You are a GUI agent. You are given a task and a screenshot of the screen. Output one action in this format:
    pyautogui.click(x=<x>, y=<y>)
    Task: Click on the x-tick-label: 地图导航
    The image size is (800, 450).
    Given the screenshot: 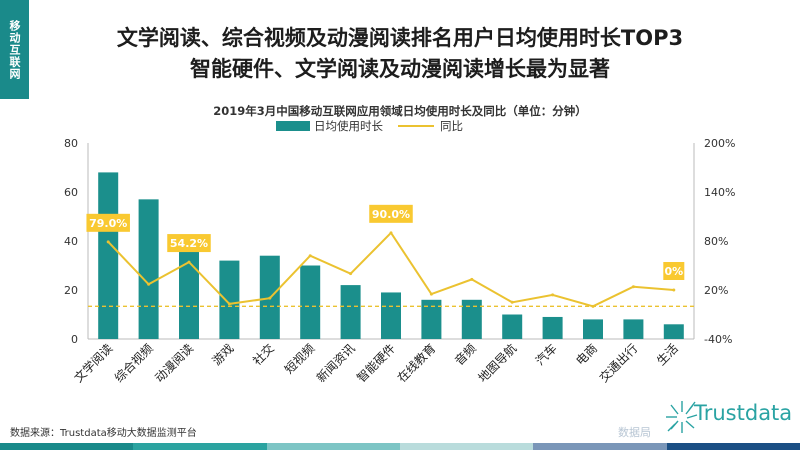 What is the action you would take?
    pyautogui.click(x=497, y=363)
    